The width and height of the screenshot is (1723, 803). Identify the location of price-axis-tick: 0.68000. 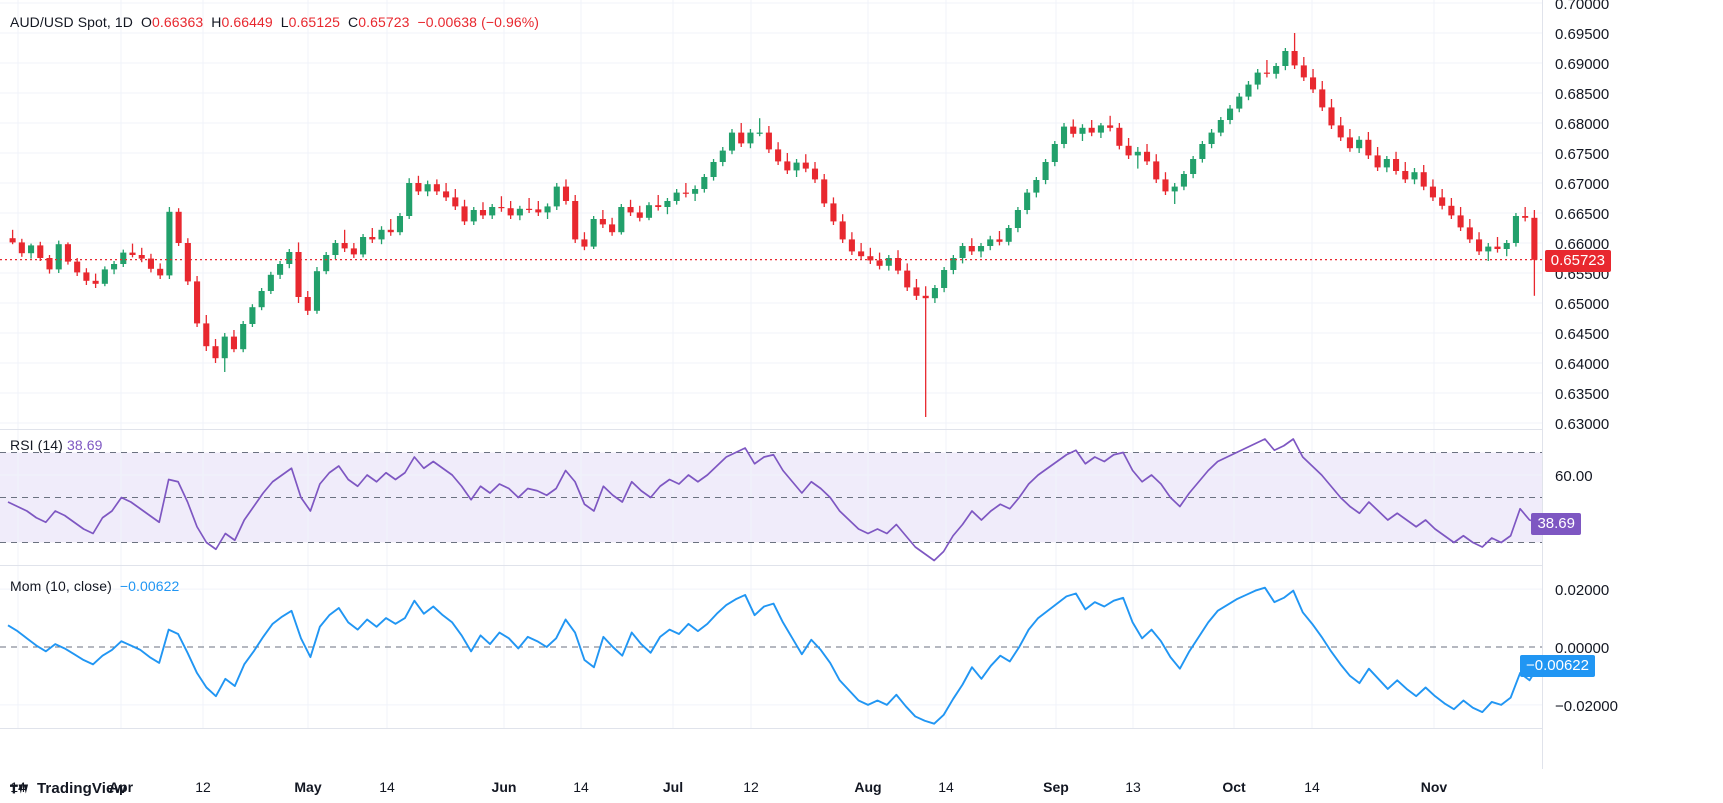
(1582, 124).